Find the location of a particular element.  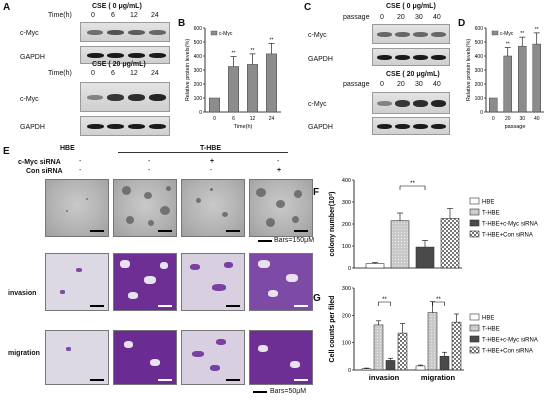

blot-c-bottom-gapdh-label: GAPDH is located at coordinates (320, 127).